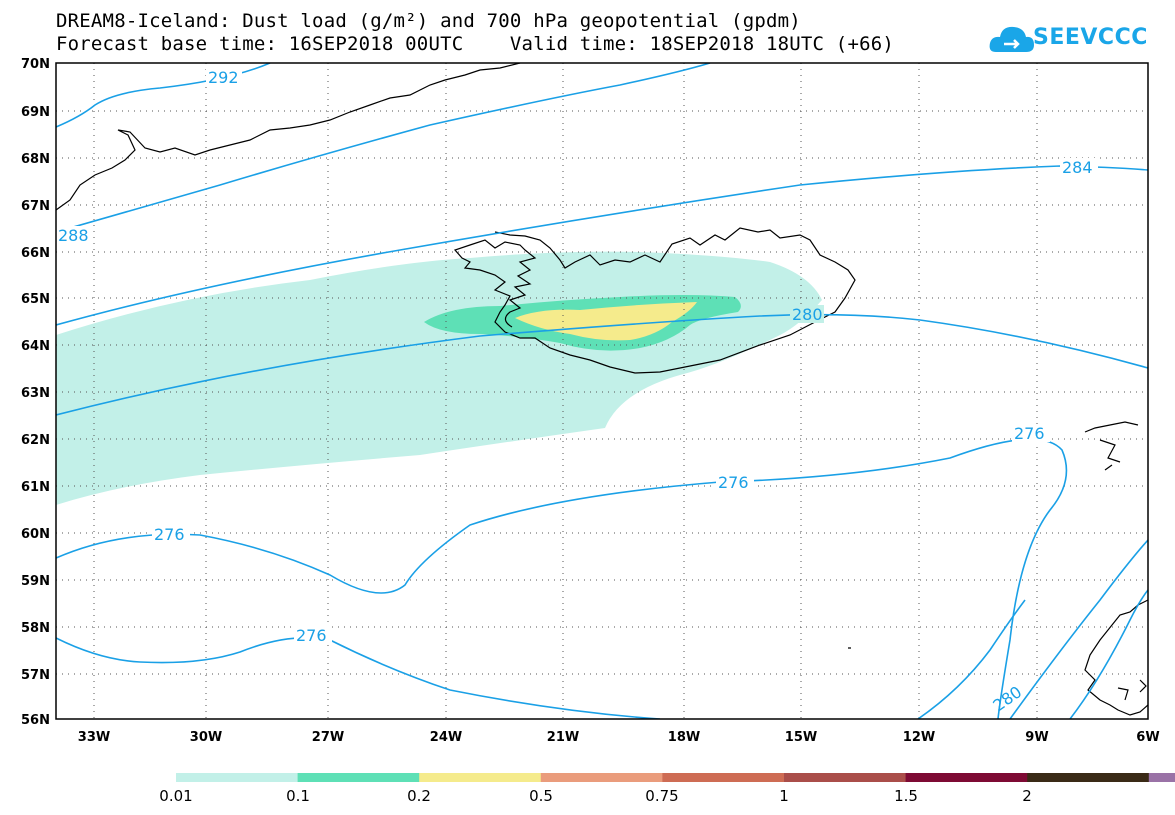  I want to click on lat-label: 61N, so click(35, 487).